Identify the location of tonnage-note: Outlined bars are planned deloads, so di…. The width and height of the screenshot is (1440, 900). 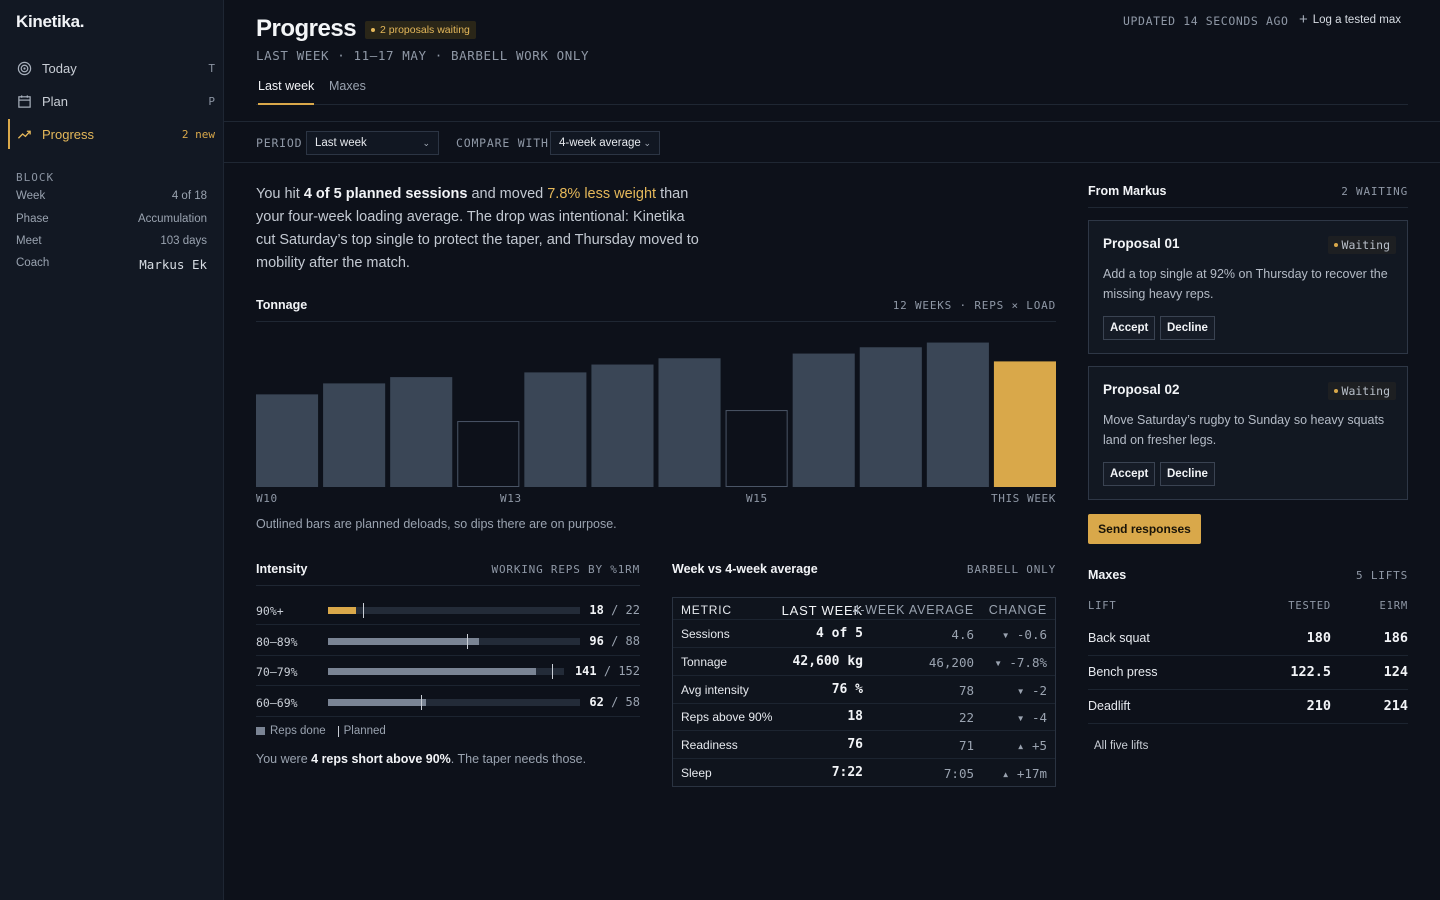
(436, 524).